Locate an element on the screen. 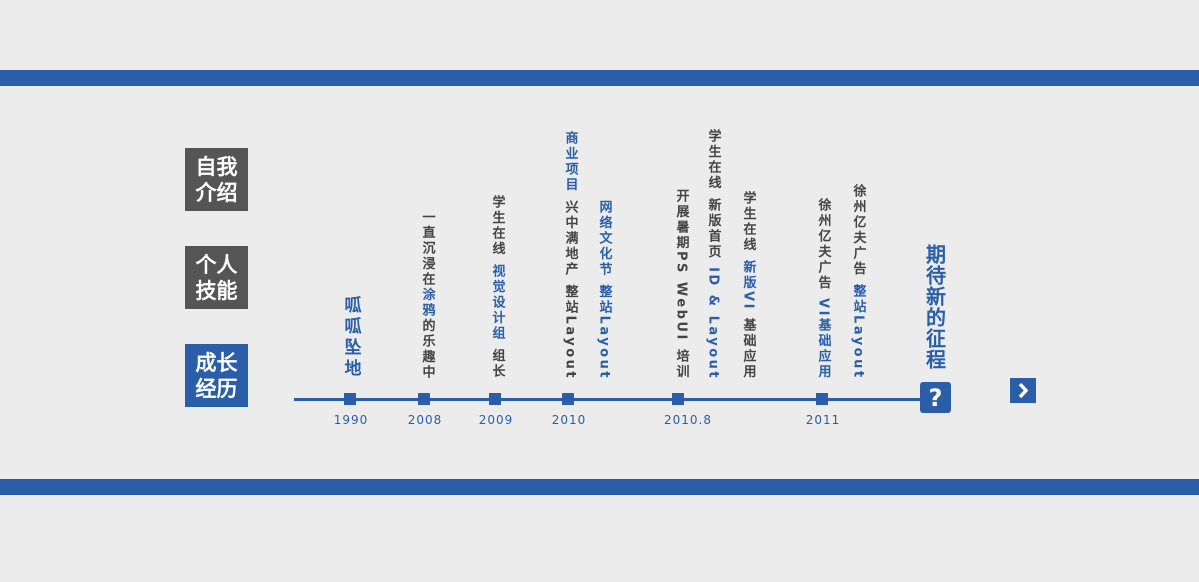 The height and width of the screenshot is (582, 1199). event-text: 学生在线 新版首页 ID & Layout is located at coordinates (713, 254).